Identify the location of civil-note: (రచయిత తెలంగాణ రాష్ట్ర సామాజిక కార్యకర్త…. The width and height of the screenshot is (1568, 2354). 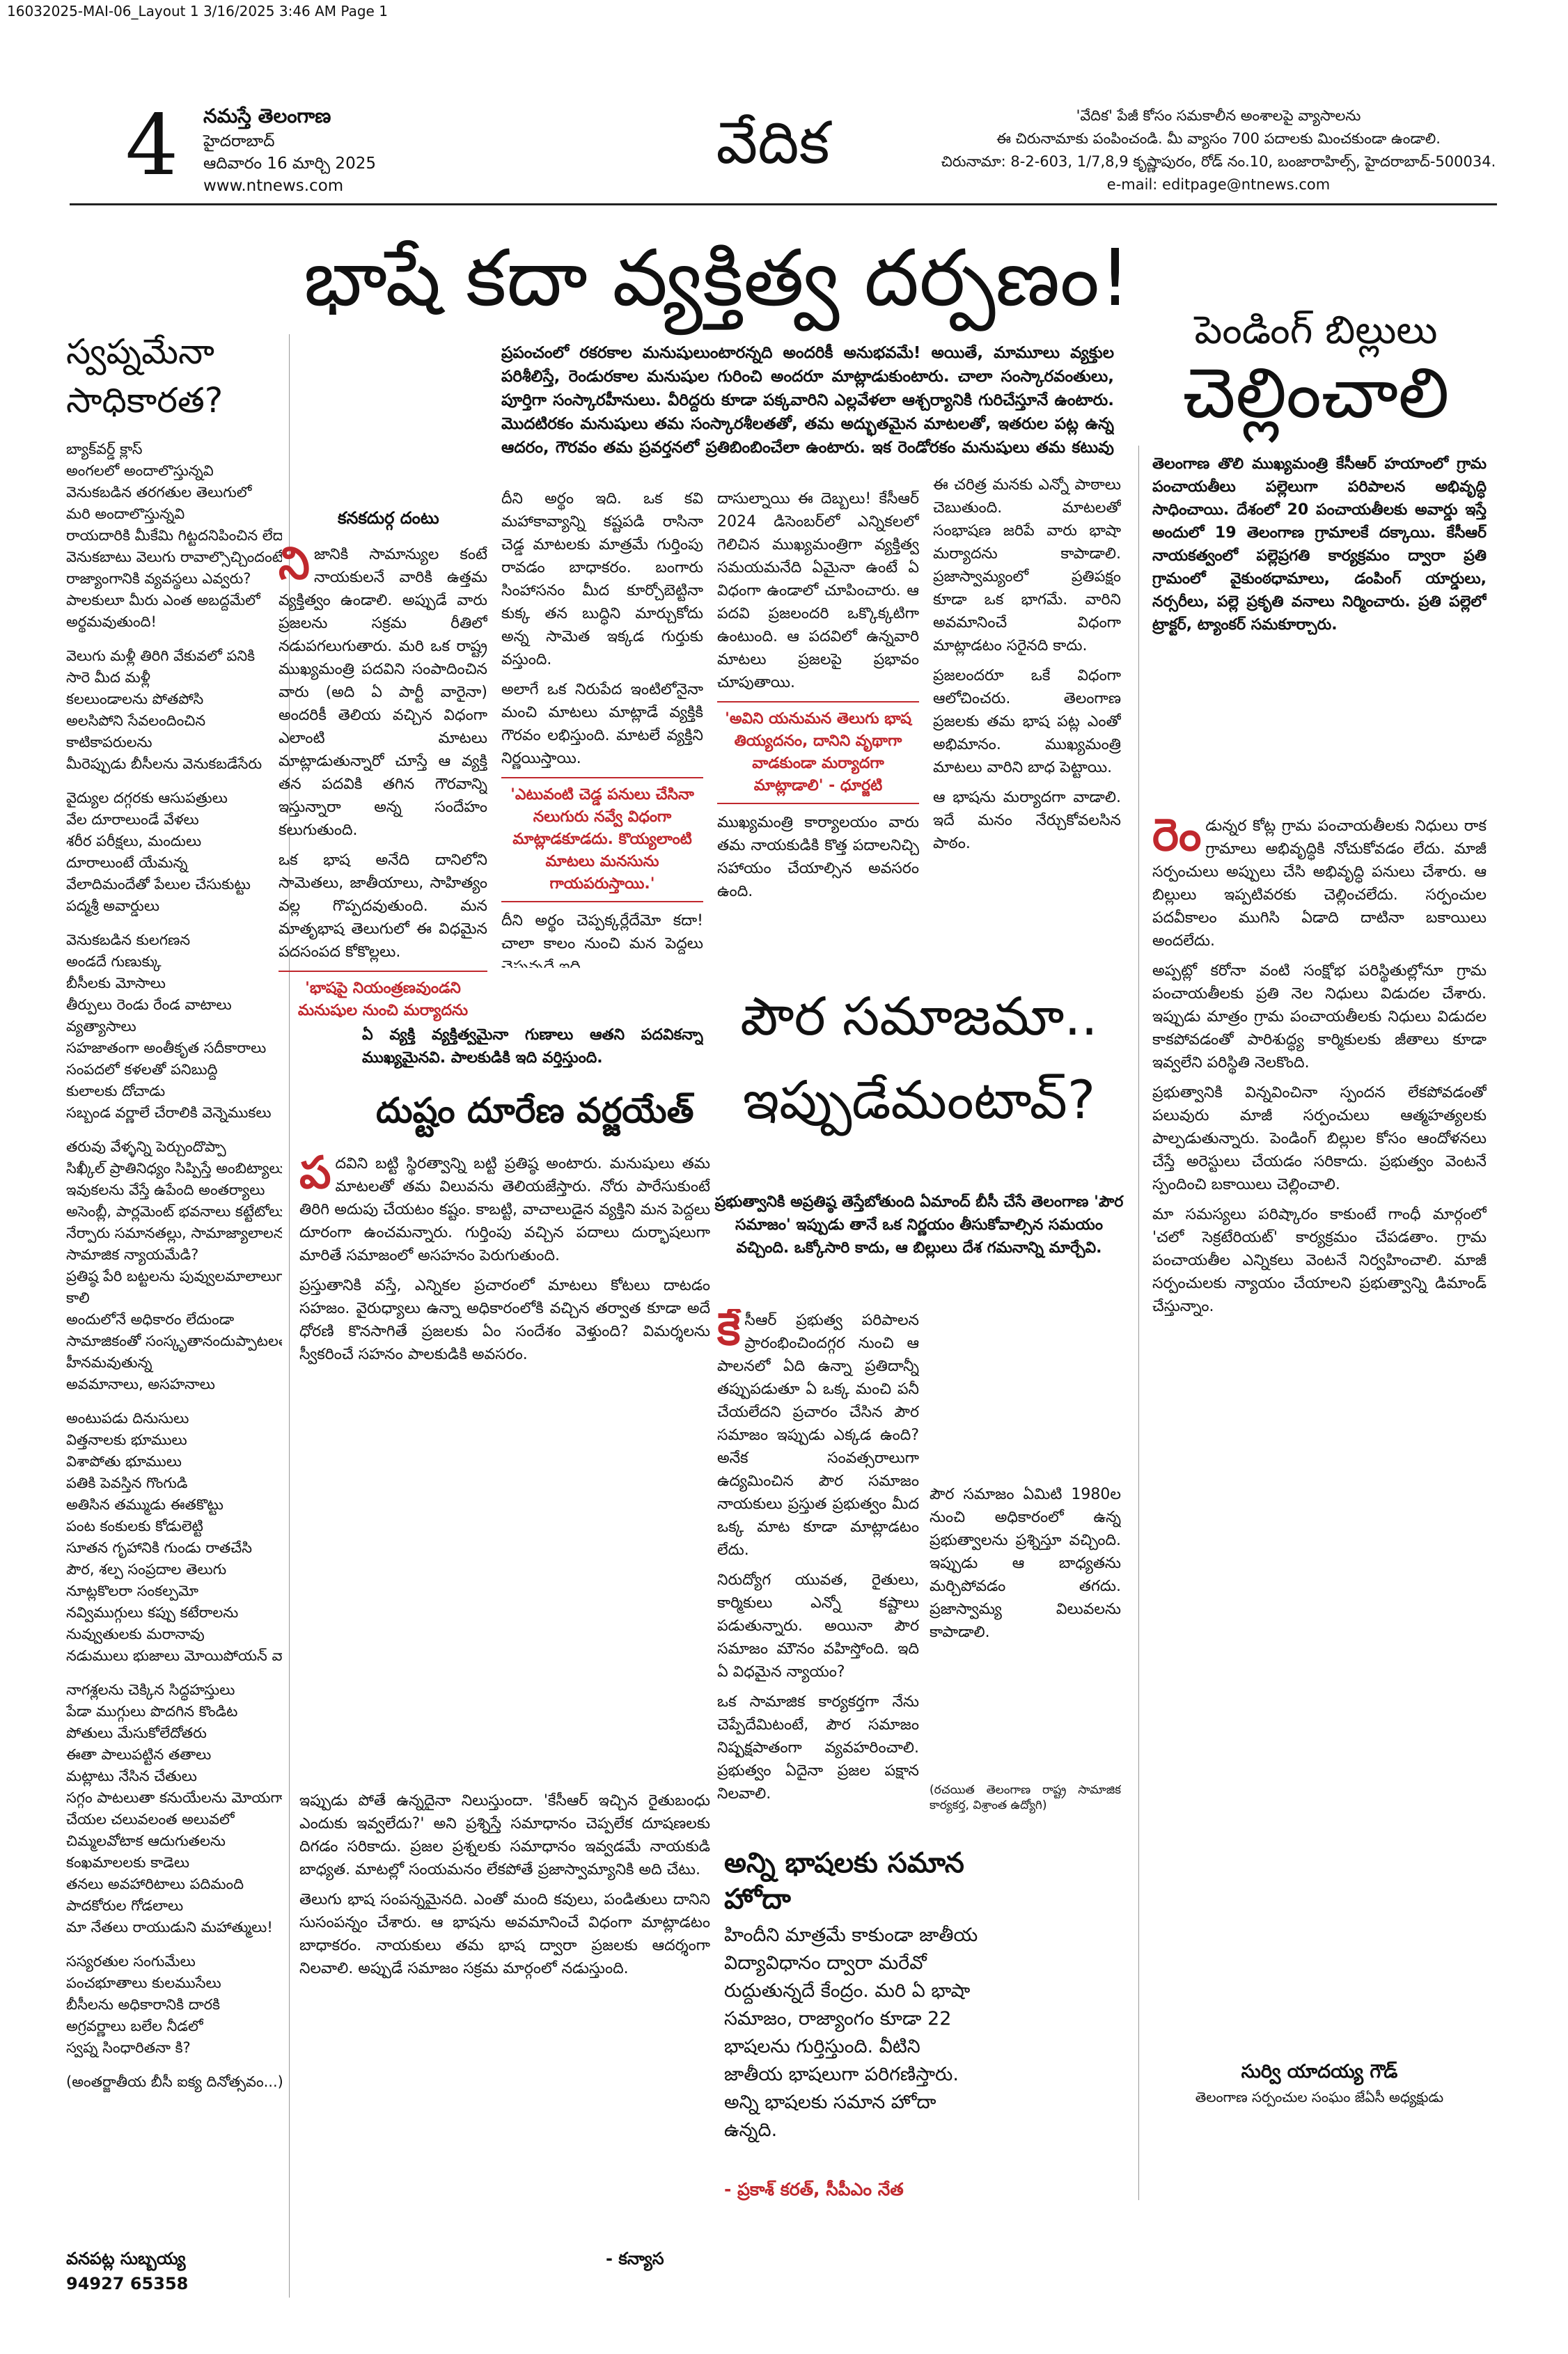
(1025, 1806).